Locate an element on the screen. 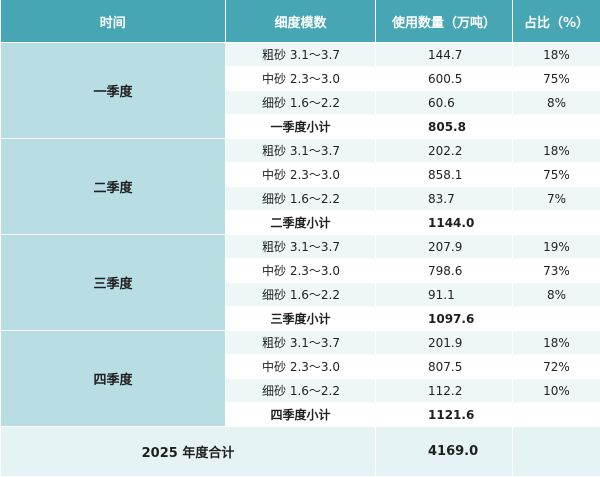  header-share: 占比（%） is located at coordinates (556, 21).